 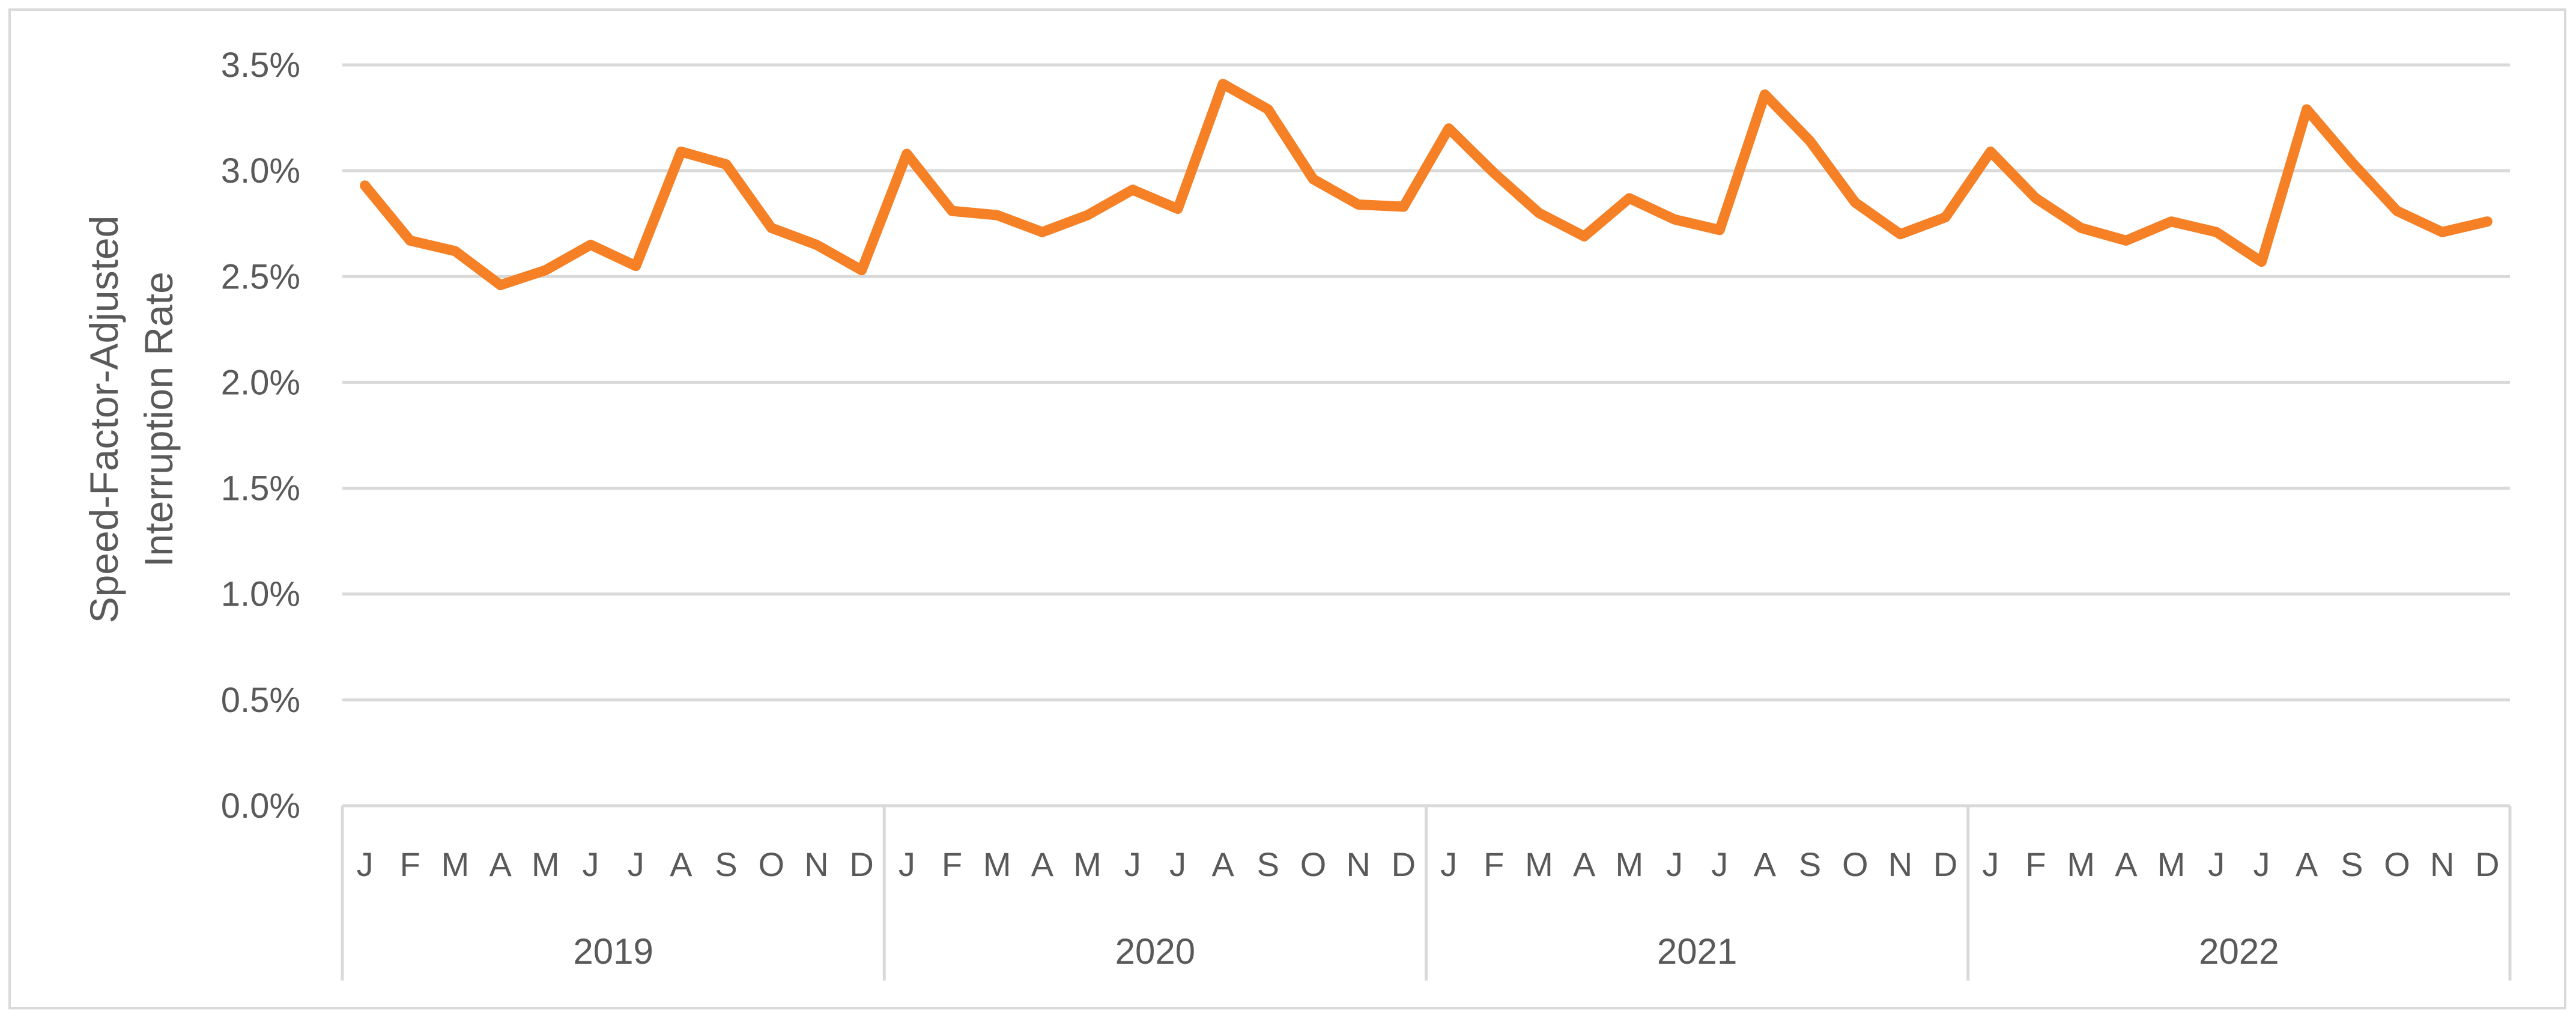 What do you see at coordinates (260, 806) in the screenshot?
I see `y-tick-label: 0.0%` at bounding box center [260, 806].